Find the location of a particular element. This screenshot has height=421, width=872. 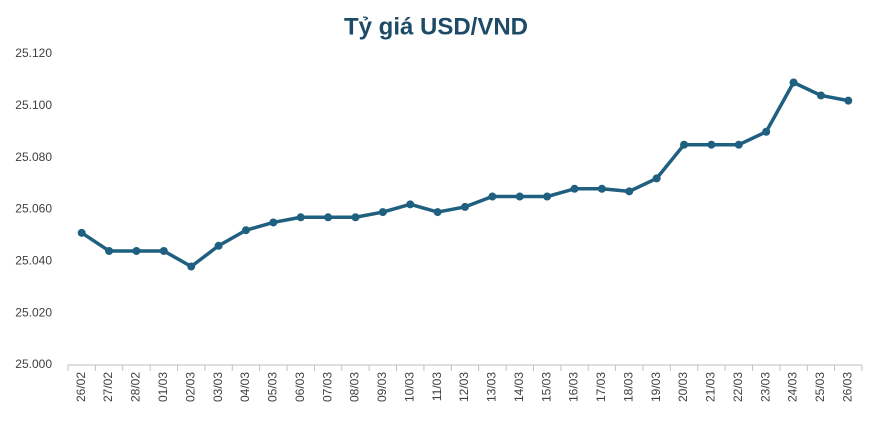

y-tick-label: 25.040 is located at coordinates (33, 261).